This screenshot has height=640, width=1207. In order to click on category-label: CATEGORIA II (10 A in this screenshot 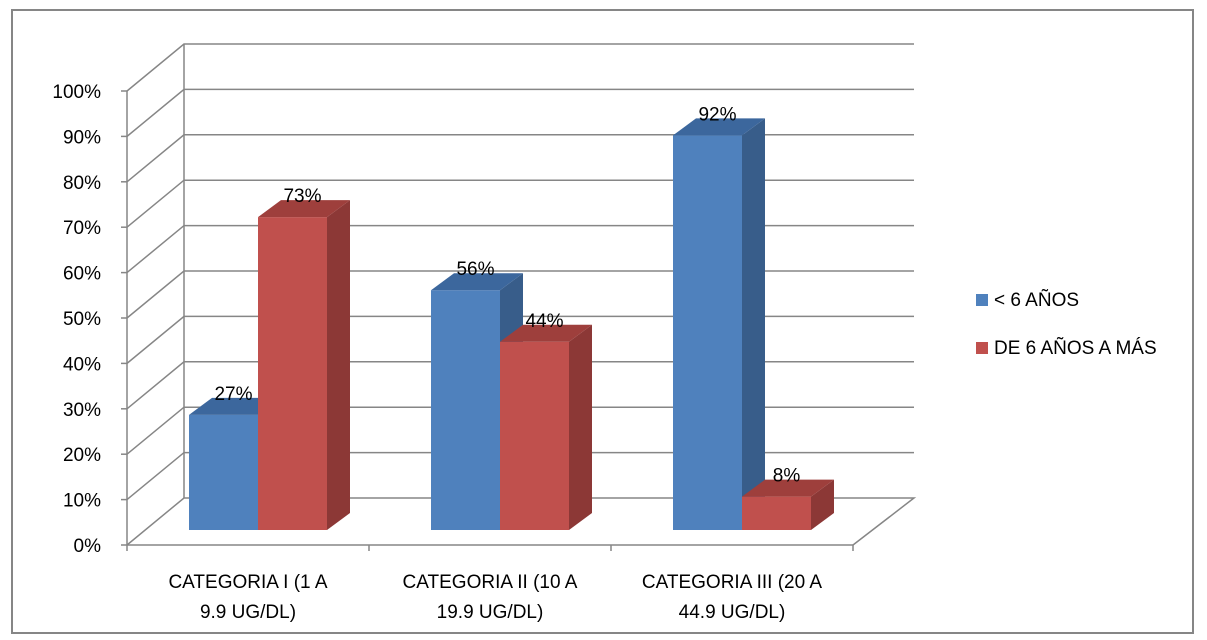, I will do `click(490, 582)`.